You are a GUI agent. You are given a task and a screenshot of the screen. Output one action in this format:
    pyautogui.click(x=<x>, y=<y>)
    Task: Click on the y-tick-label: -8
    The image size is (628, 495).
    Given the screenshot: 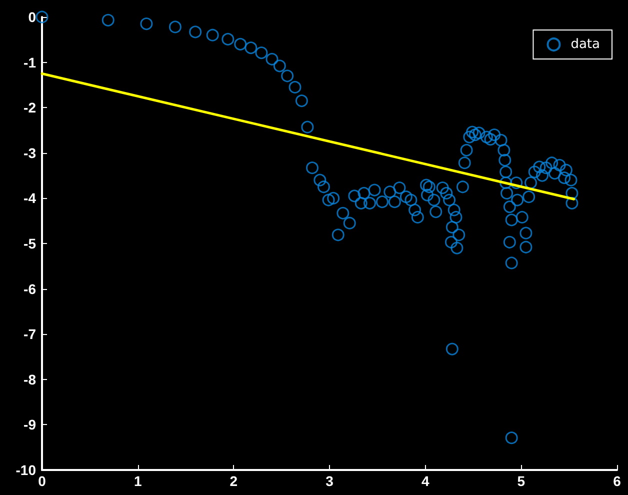 What is the action you would take?
    pyautogui.click(x=30, y=379)
    